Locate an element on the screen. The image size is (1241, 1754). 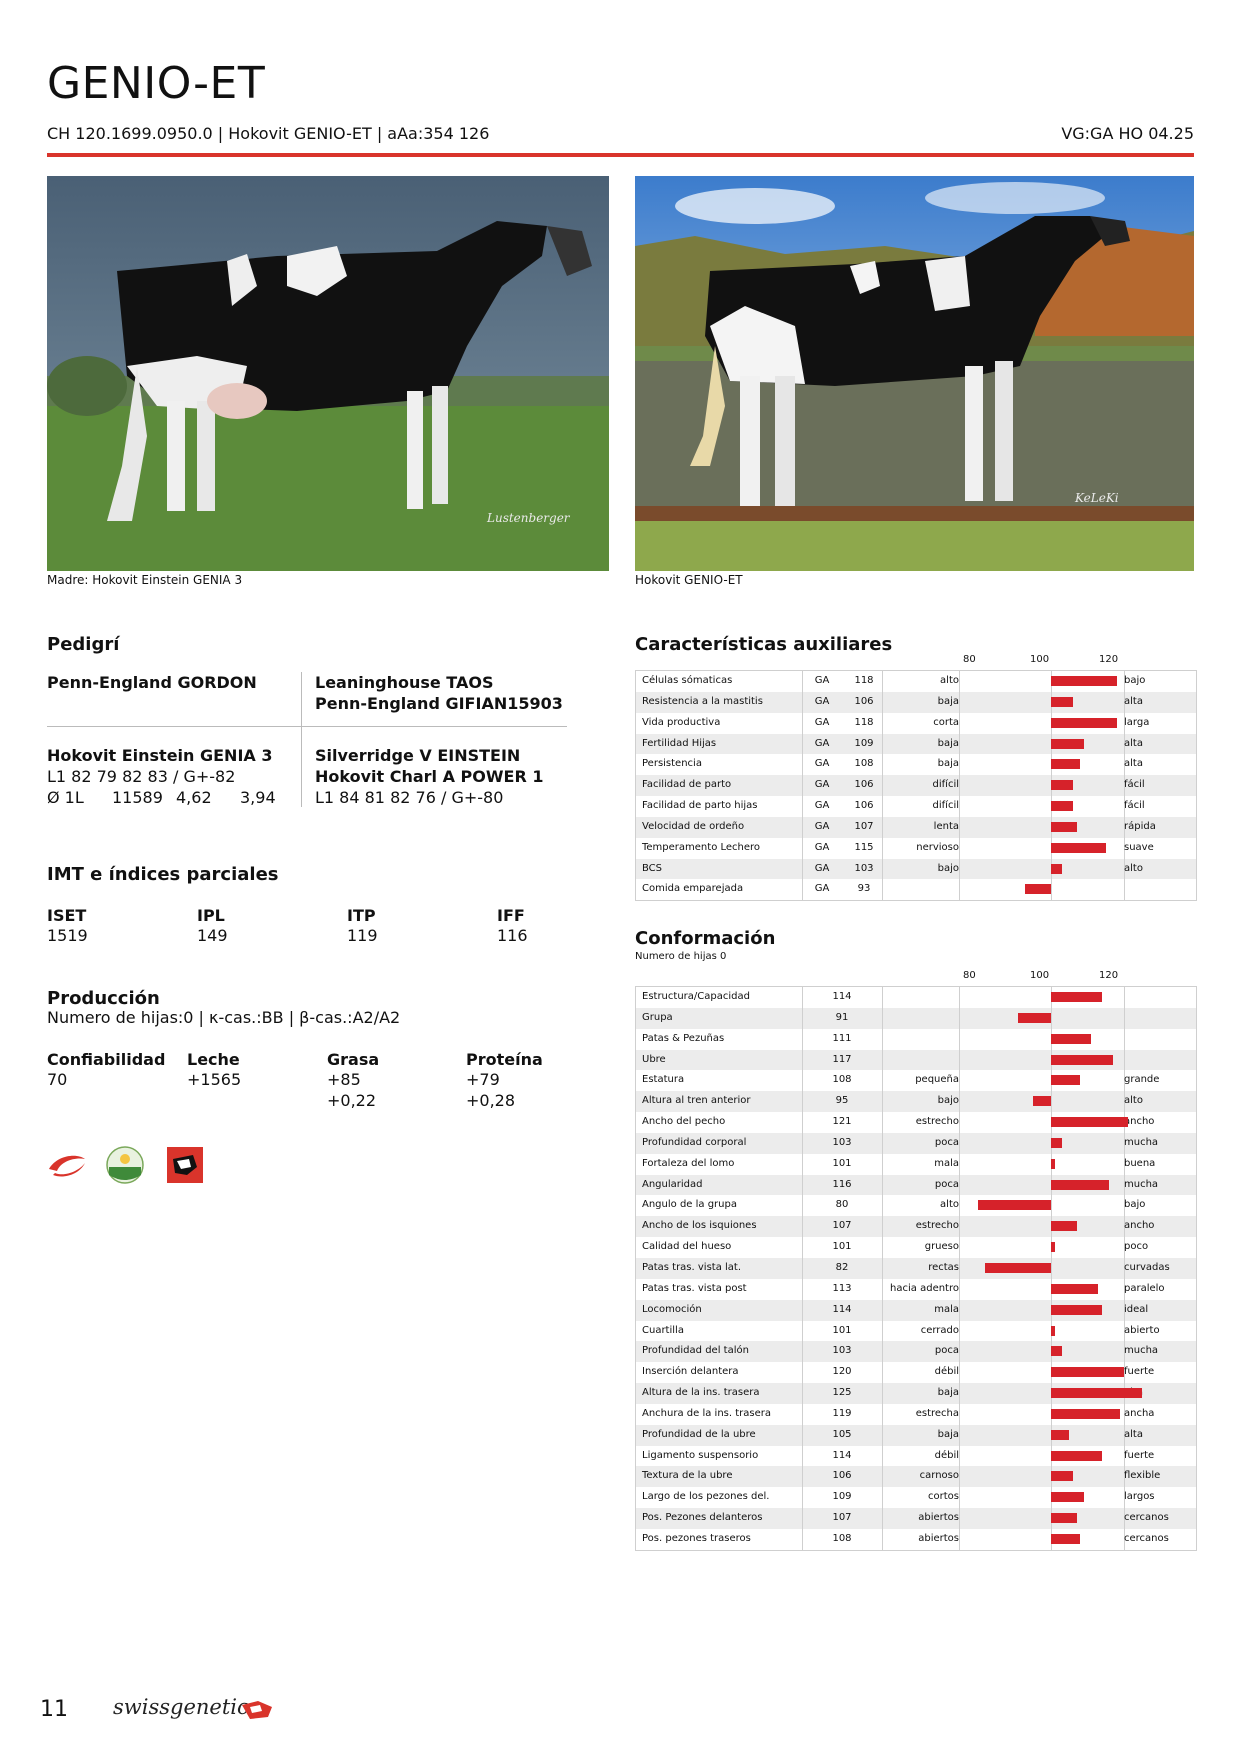
production-col-value: 70 is located at coordinates (57, 1079).